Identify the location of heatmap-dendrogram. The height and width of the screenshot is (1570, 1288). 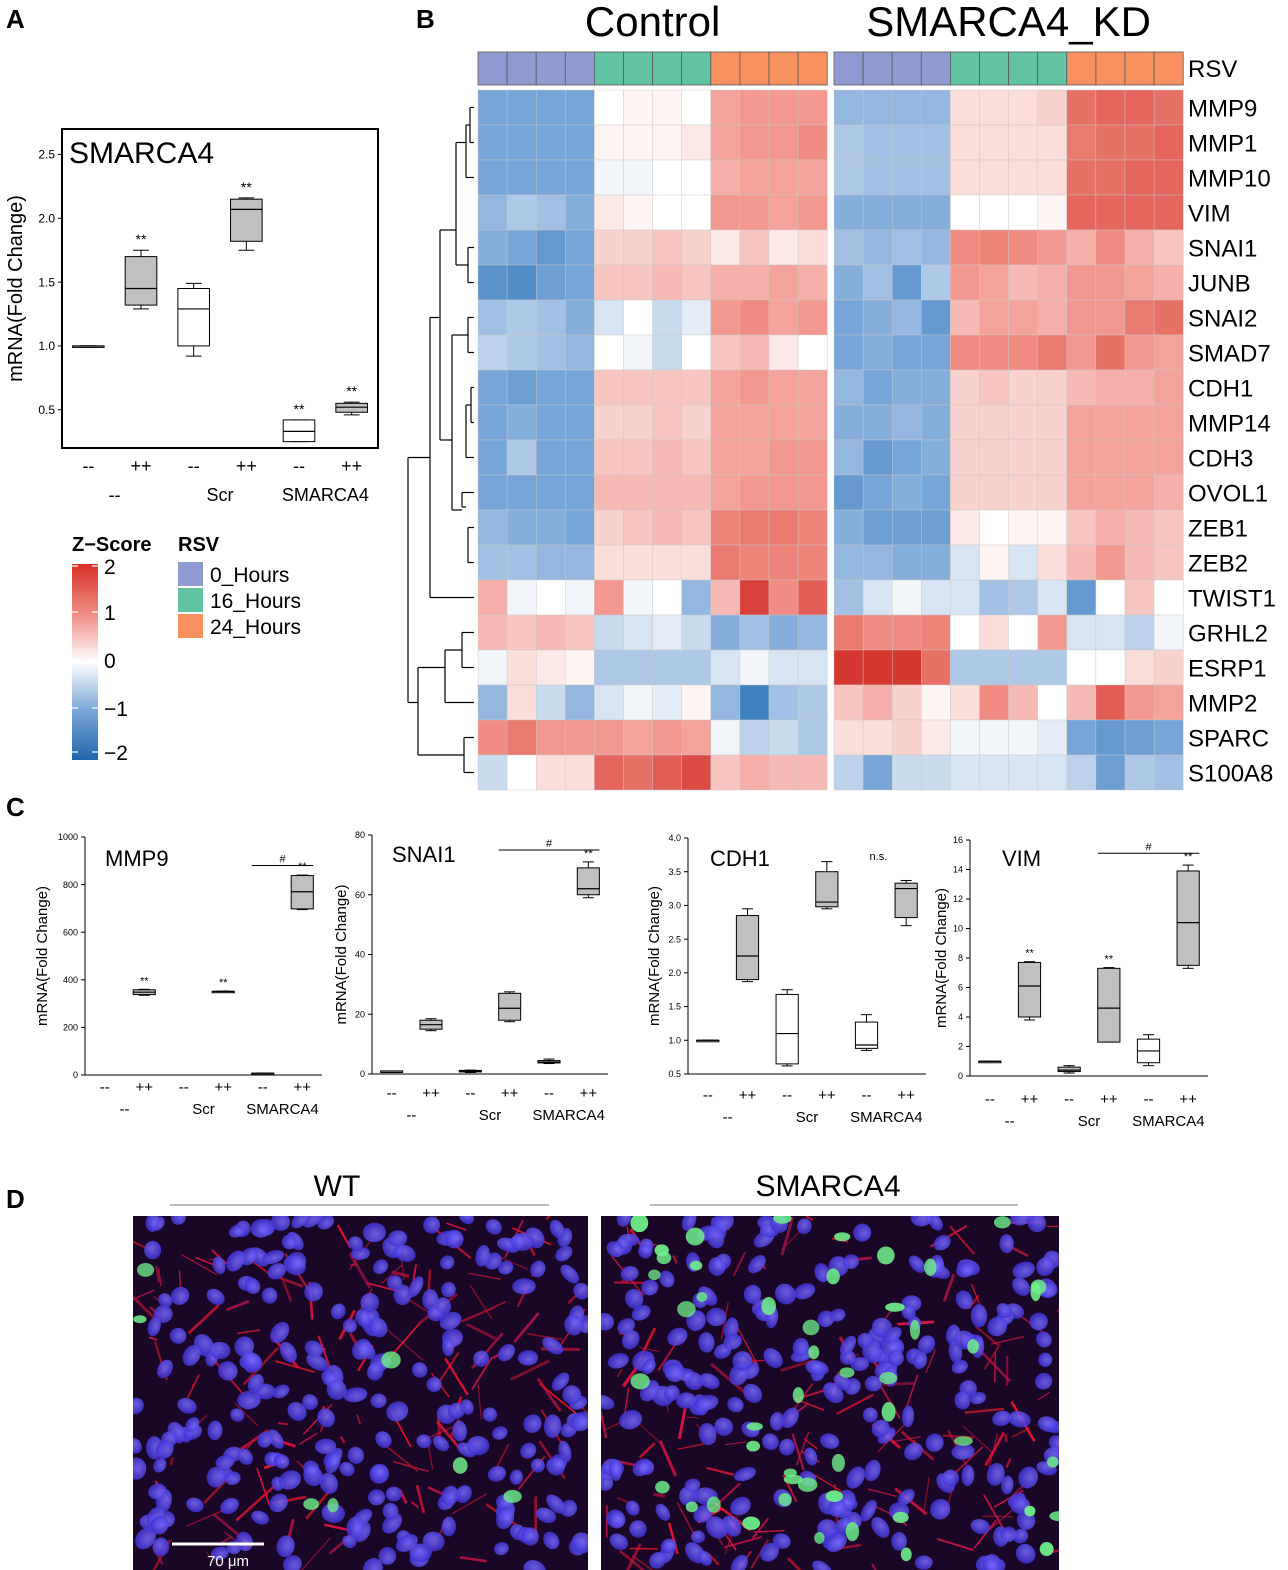
(440, 440).